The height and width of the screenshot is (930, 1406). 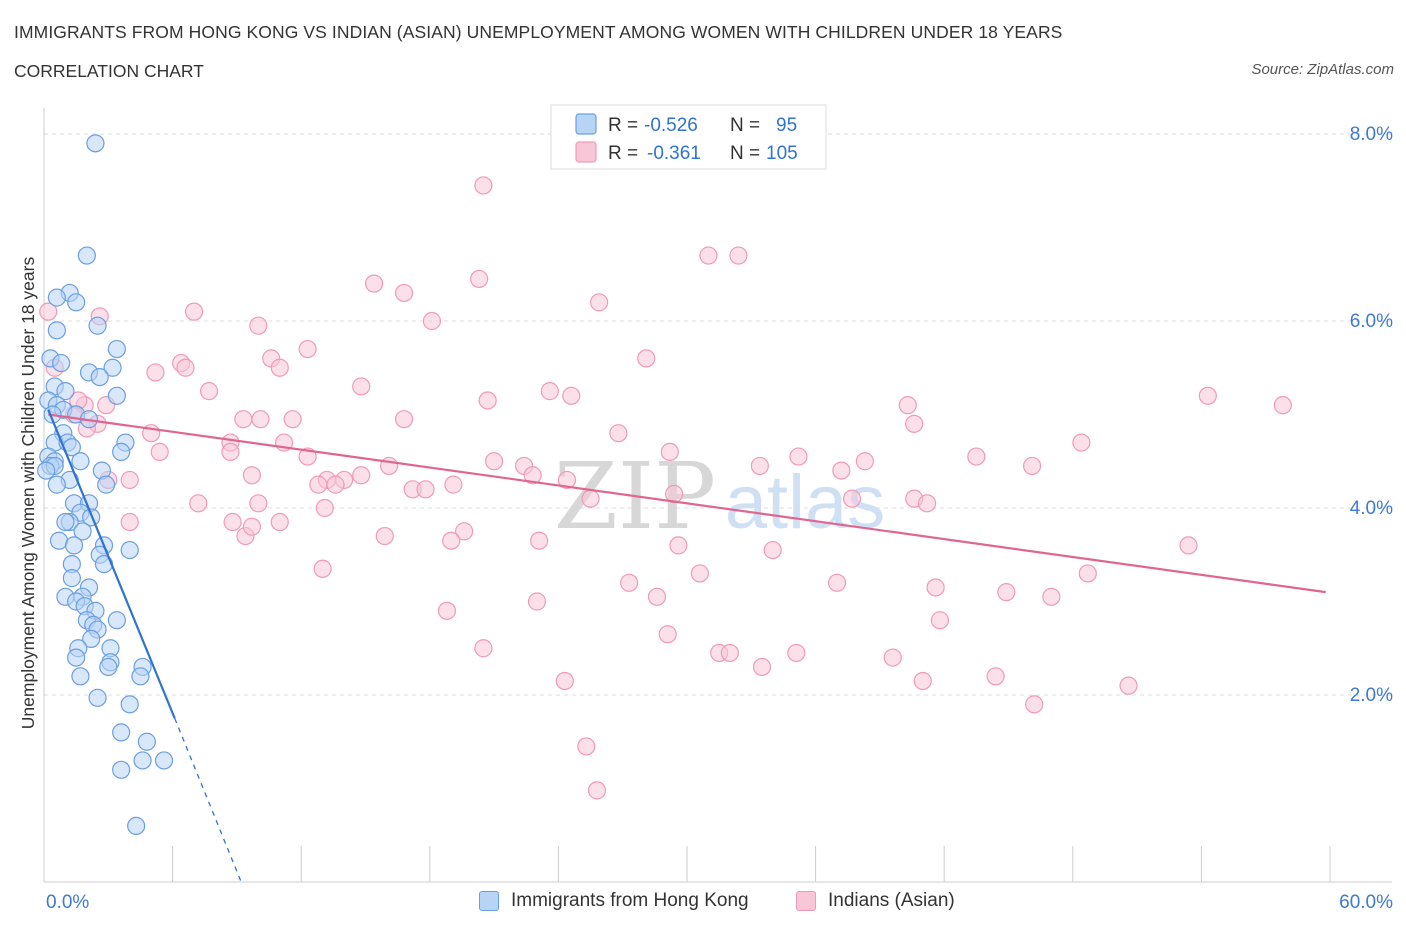 What do you see at coordinates (719, 496) in the screenshot?
I see `watermark: ZIP atlas` at bounding box center [719, 496].